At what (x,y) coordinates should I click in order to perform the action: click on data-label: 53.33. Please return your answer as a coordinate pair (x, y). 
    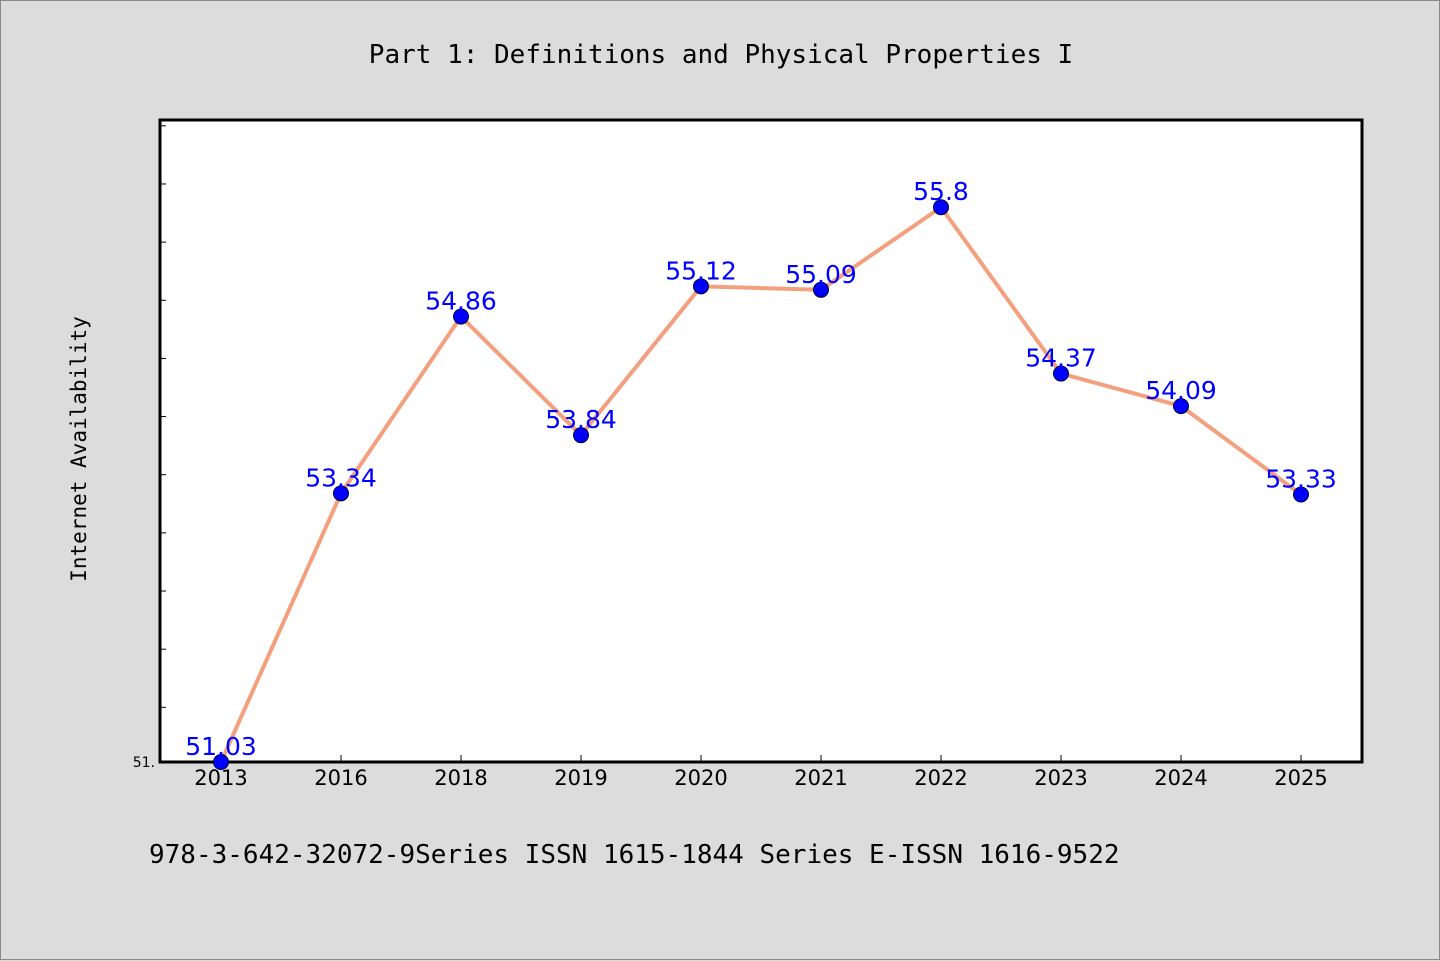
    Looking at the image, I should click on (1301, 479).